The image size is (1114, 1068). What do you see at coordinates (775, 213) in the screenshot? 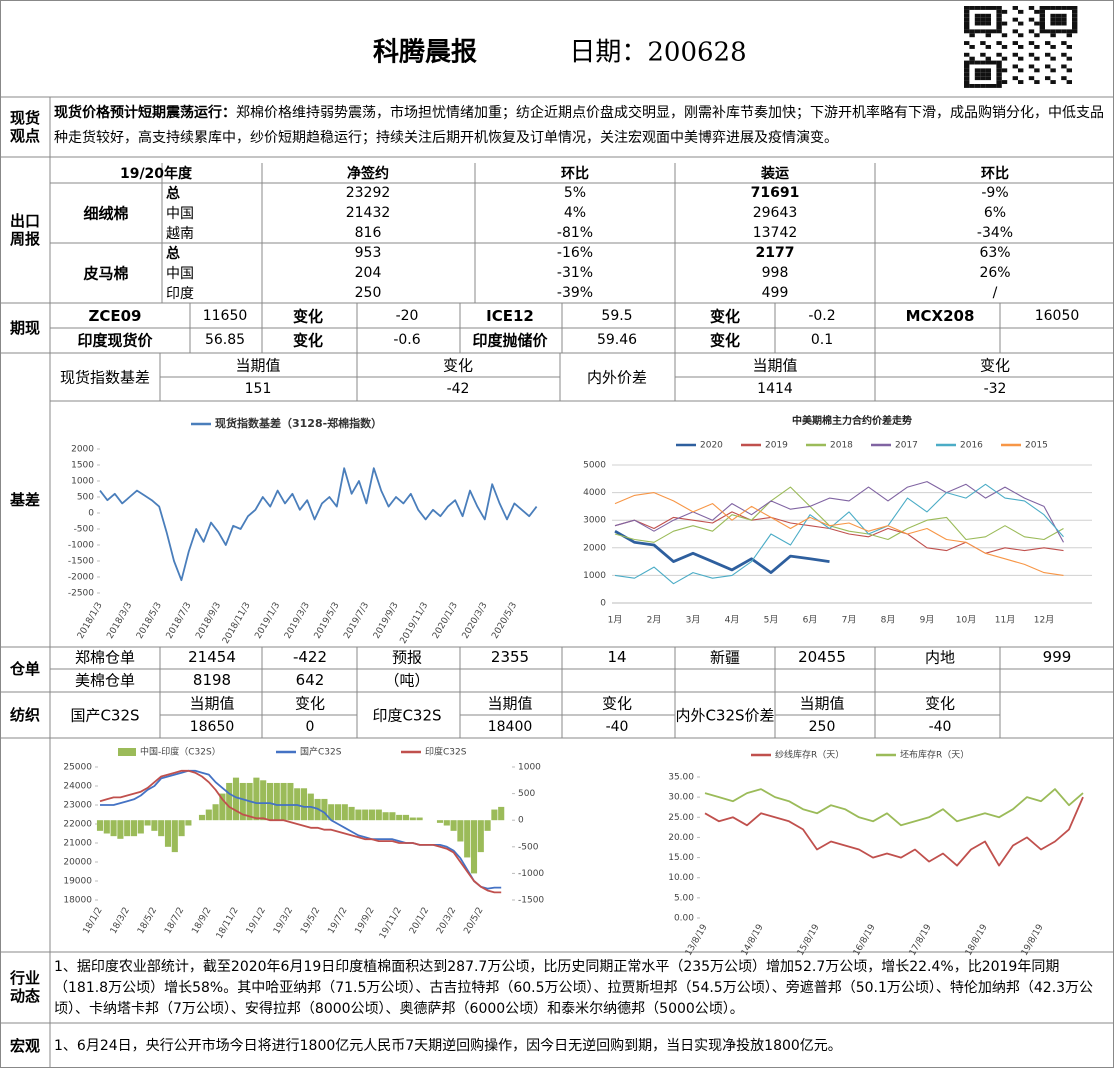
I see `cell: 29643` at bounding box center [775, 213].